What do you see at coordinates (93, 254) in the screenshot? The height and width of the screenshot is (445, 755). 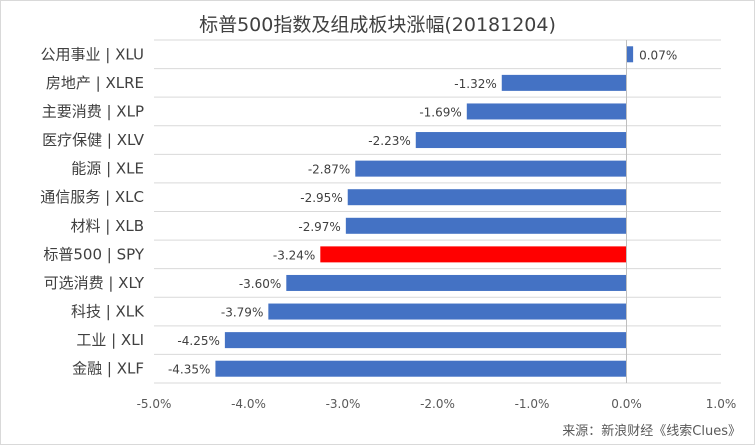 I see `category-label: 标普500 | SPY` at bounding box center [93, 254].